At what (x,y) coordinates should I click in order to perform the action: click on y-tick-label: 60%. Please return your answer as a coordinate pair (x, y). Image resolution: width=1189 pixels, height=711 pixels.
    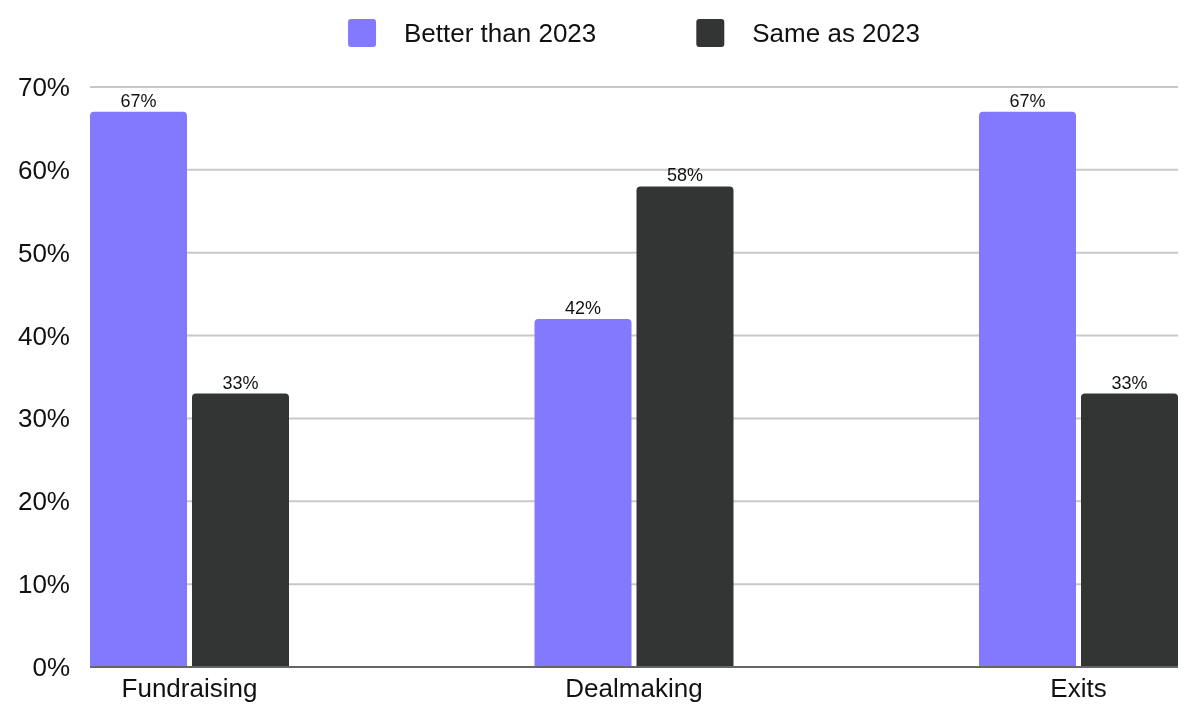
    Looking at the image, I should click on (43, 169).